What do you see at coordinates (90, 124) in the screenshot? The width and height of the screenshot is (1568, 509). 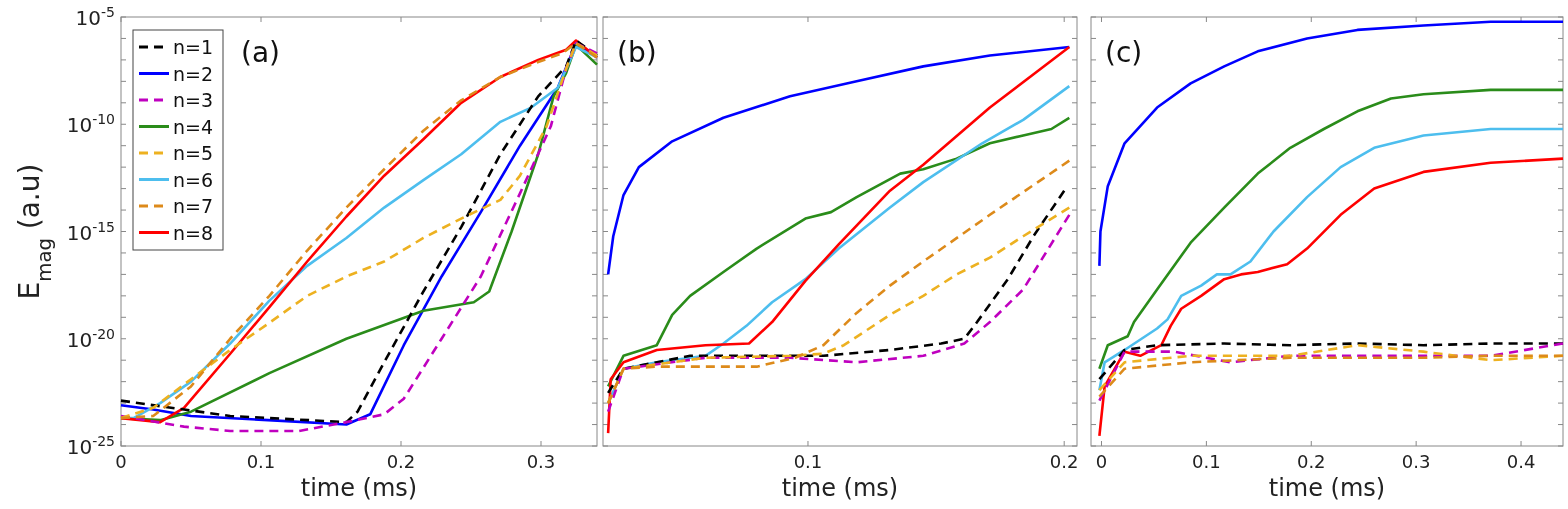 I see `y-tick-label: 10$^{-10}$` at bounding box center [90, 124].